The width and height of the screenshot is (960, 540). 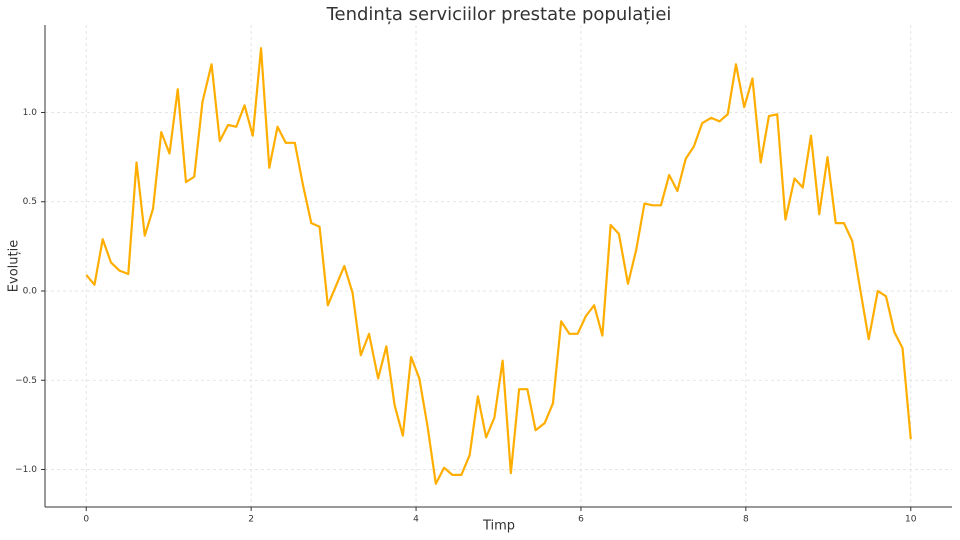 I want to click on x-tick-label: 2, so click(x=251, y=520).